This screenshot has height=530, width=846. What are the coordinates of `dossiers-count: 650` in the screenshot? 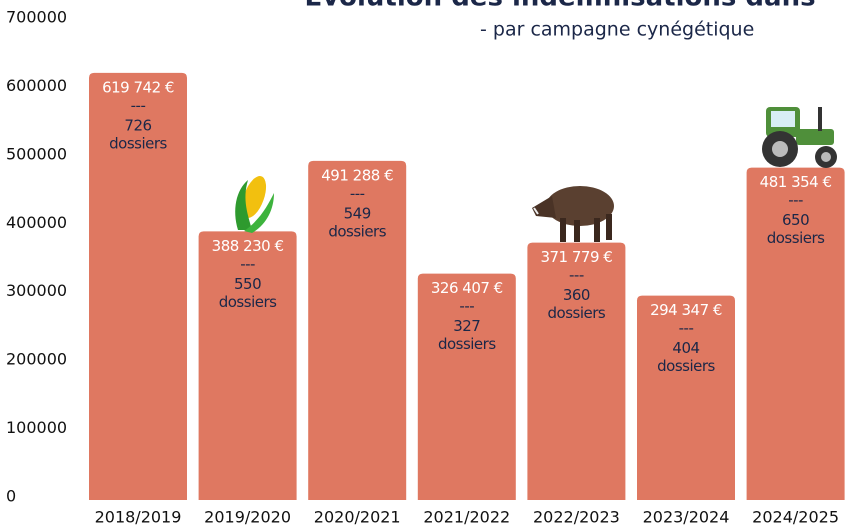 It's located at (795, 220).